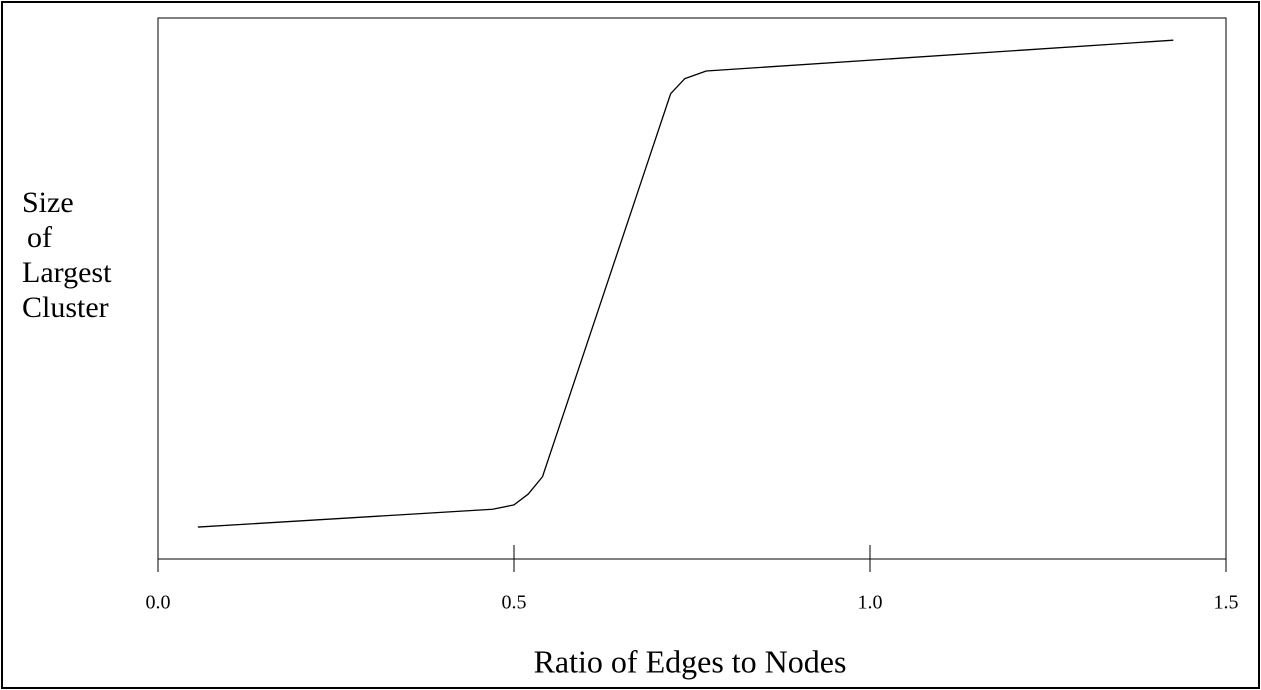 Image resolution: width=1261 pixels, height=690 pixels. I want to click on x-tick-label: 0.0, so click(158, 603).